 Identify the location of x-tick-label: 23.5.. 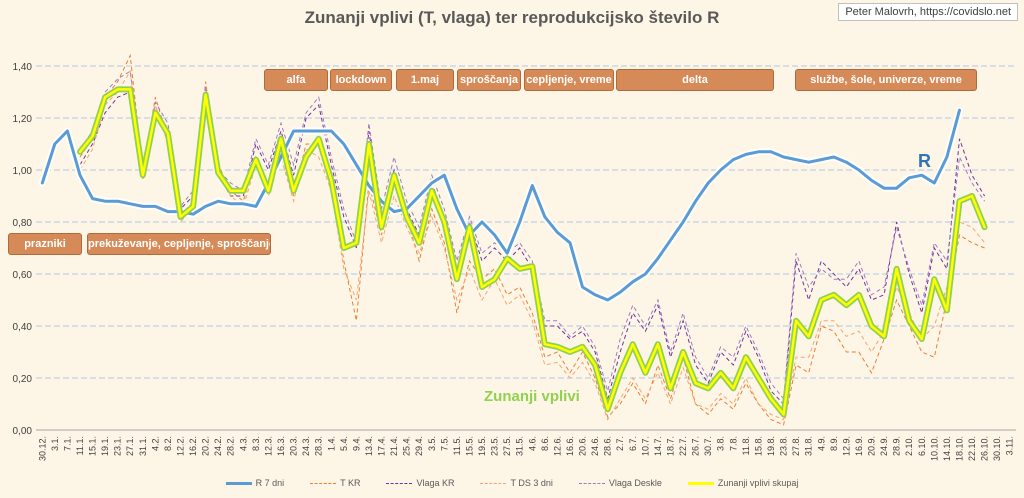
(495, 446).